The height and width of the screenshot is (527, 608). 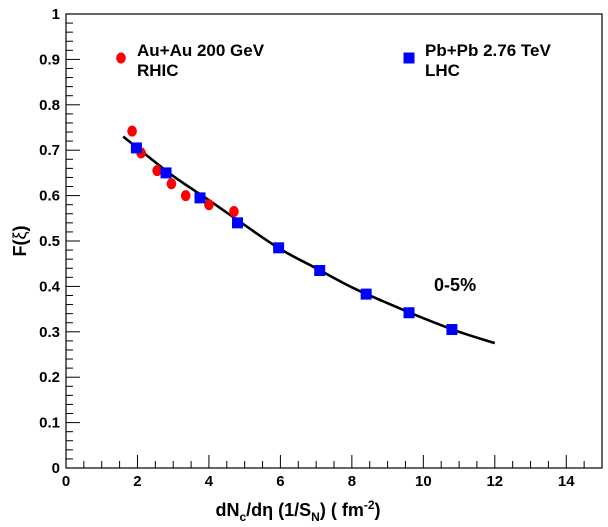 I want to click on x-axis-title: dNc/dη (1/SN) ( fm-2), so click(x=297, y=511).